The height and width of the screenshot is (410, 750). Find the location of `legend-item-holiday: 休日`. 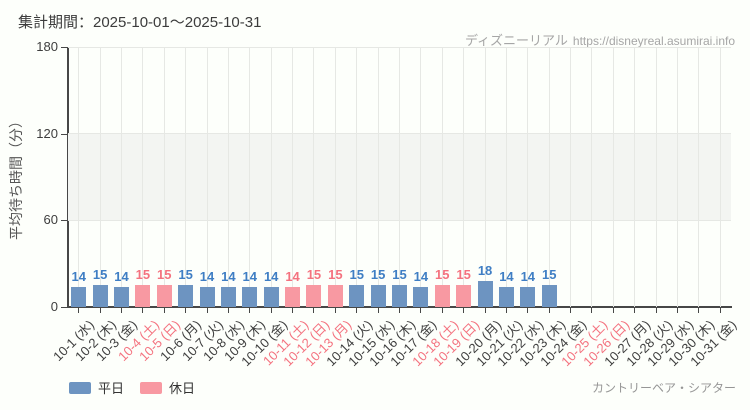

legend-item-holiday: 休日 is located at coordinates (167, 387).